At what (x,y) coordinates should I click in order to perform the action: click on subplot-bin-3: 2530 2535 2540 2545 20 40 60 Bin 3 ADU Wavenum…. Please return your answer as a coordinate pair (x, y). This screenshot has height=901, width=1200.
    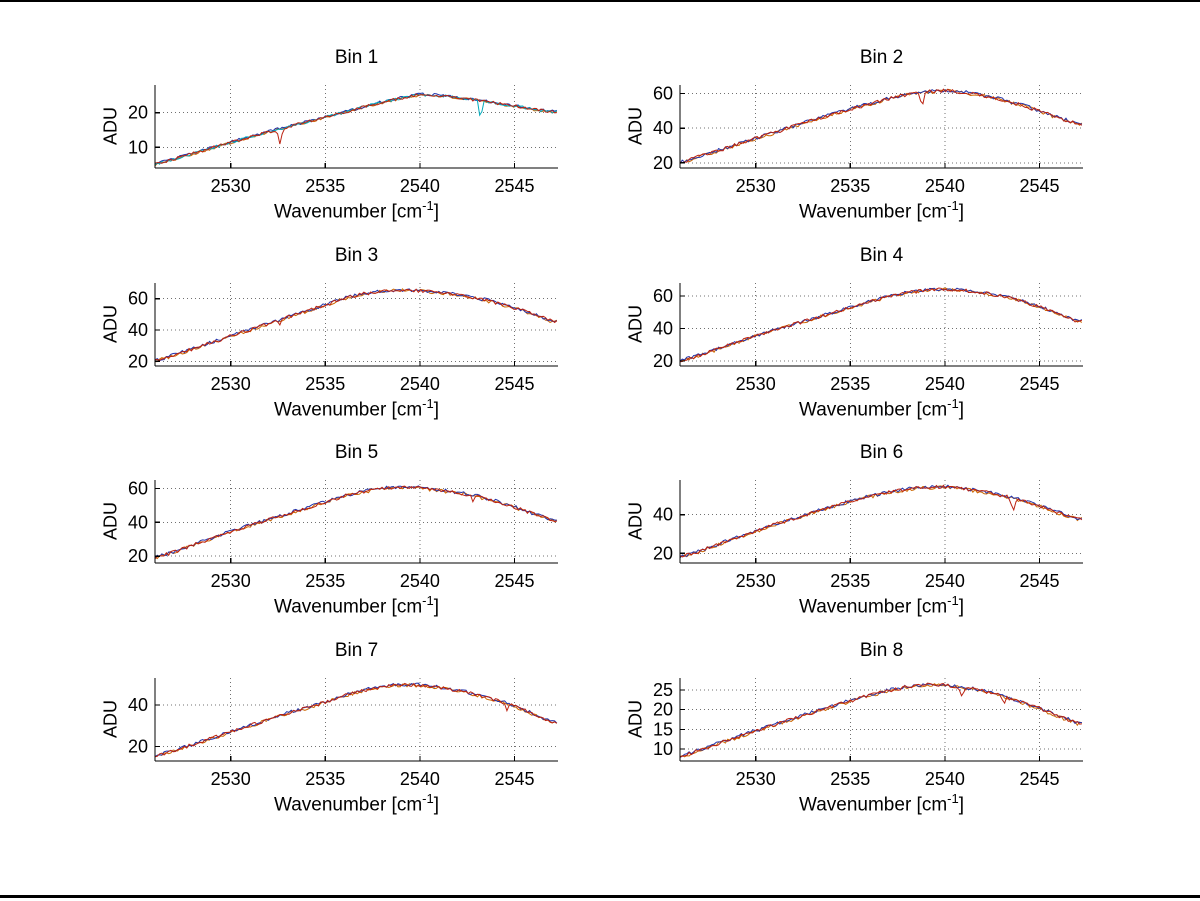
    Looking at the image, I should click on (340, 340).